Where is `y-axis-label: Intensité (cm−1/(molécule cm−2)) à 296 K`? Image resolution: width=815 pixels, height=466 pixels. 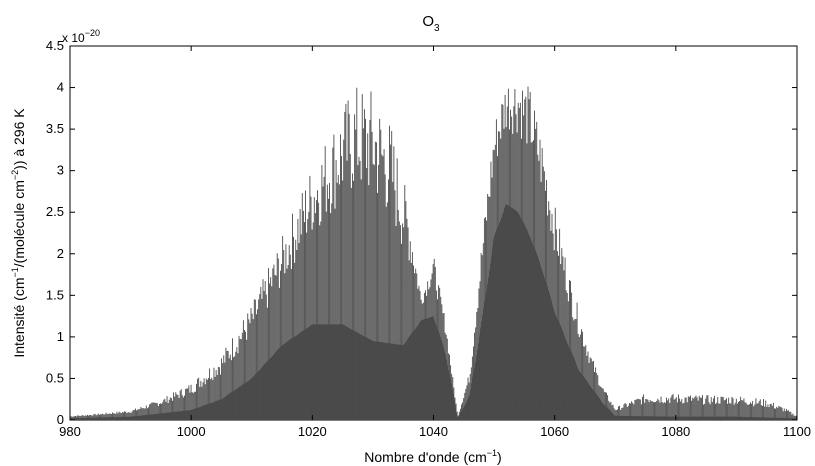 y-axis-label: Intensité (cm−1/(molécule cm−2)) à 296 K is located at coordinates (18, 233).